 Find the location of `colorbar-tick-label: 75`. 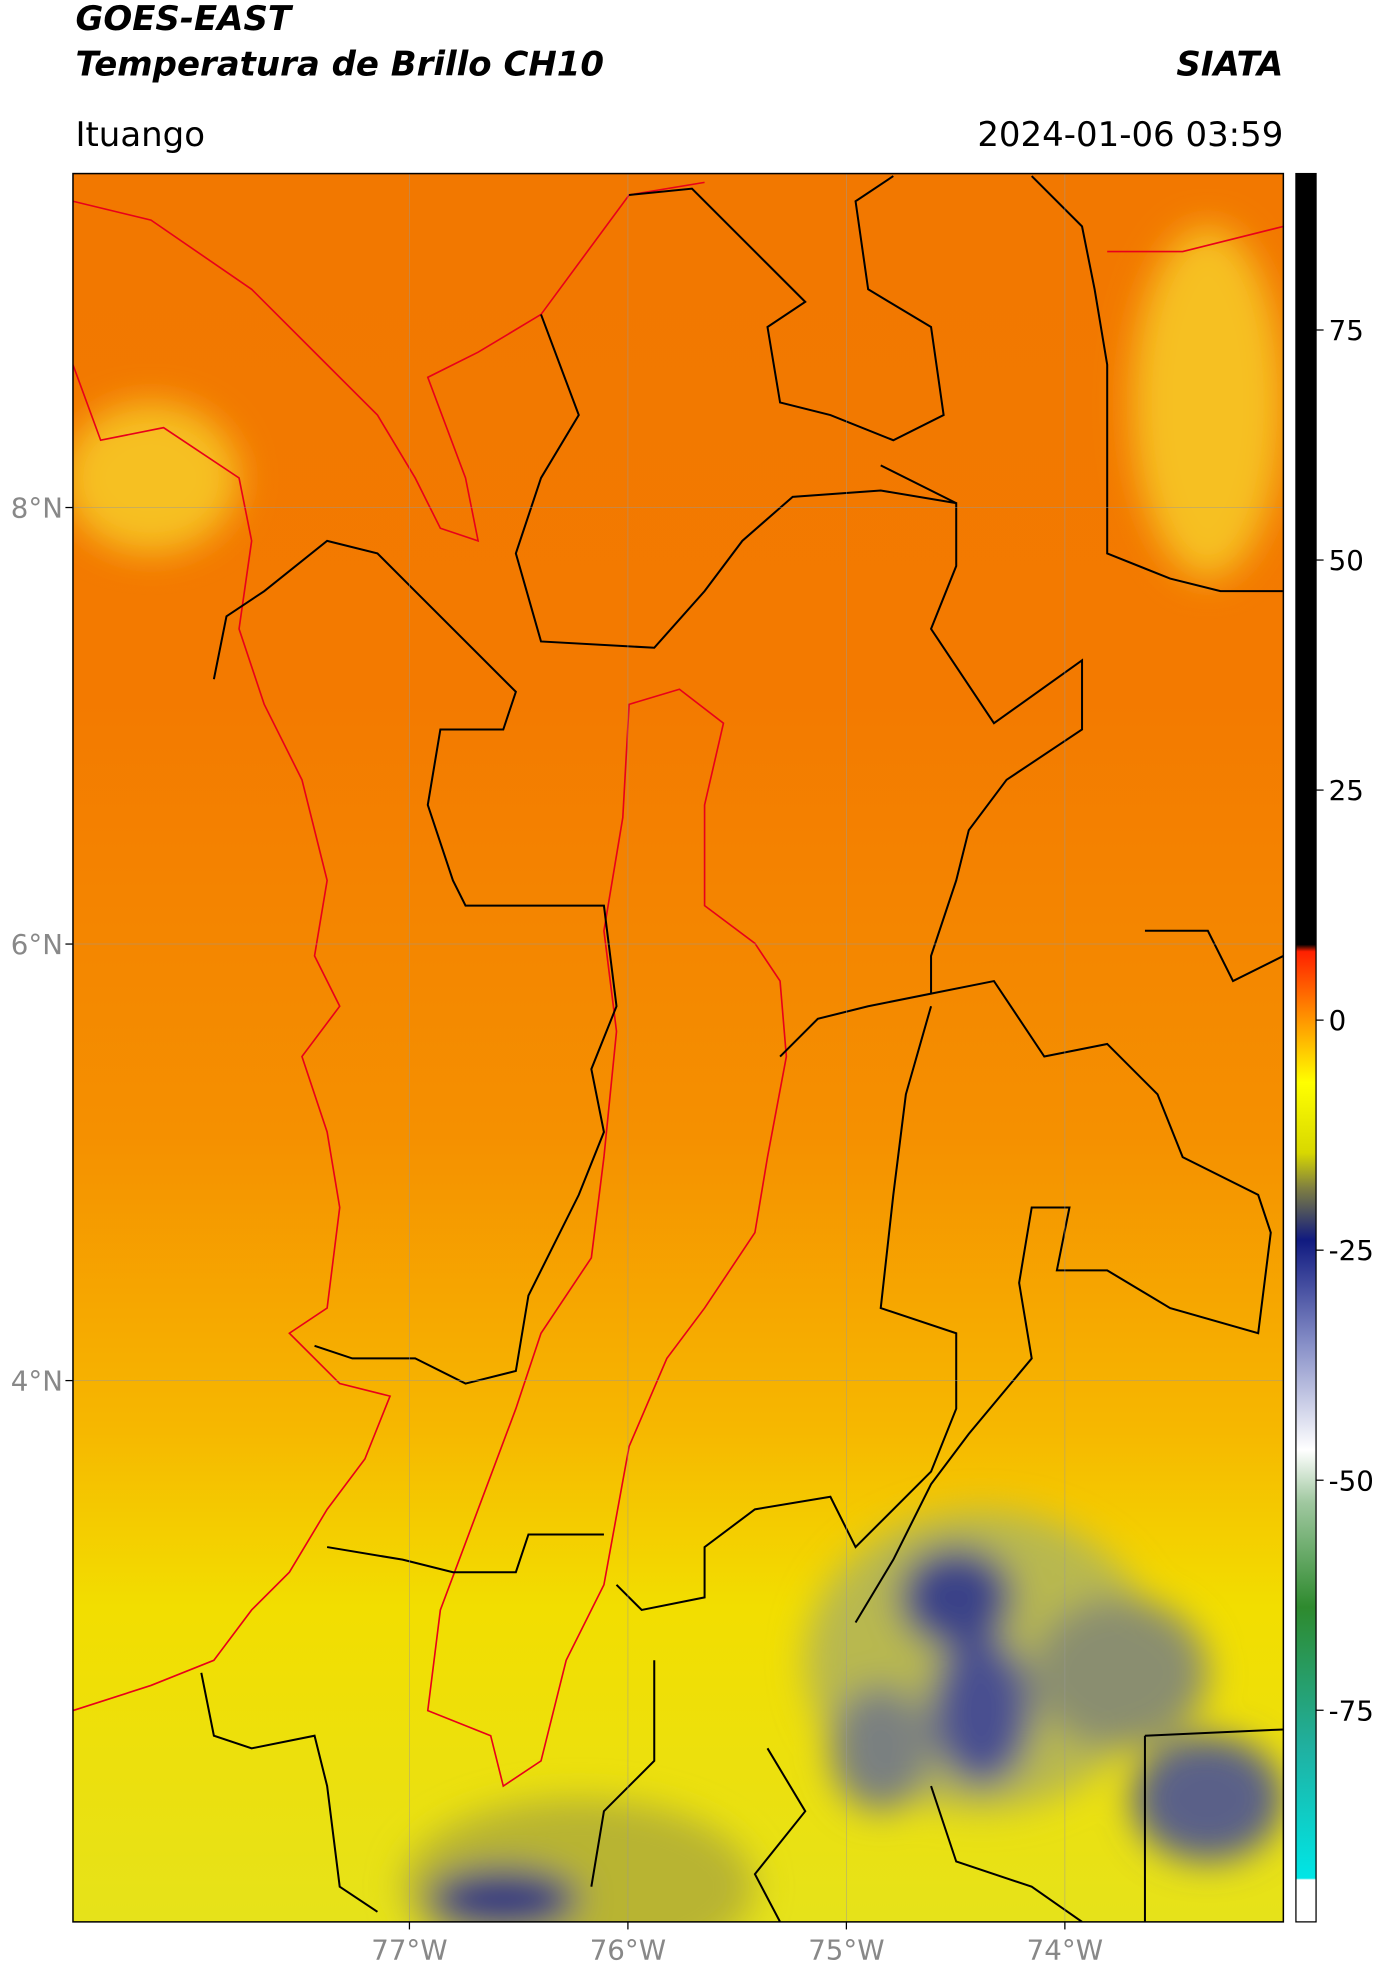

colorbar-tick-label: 75 is located at coordinates (1346, 330).